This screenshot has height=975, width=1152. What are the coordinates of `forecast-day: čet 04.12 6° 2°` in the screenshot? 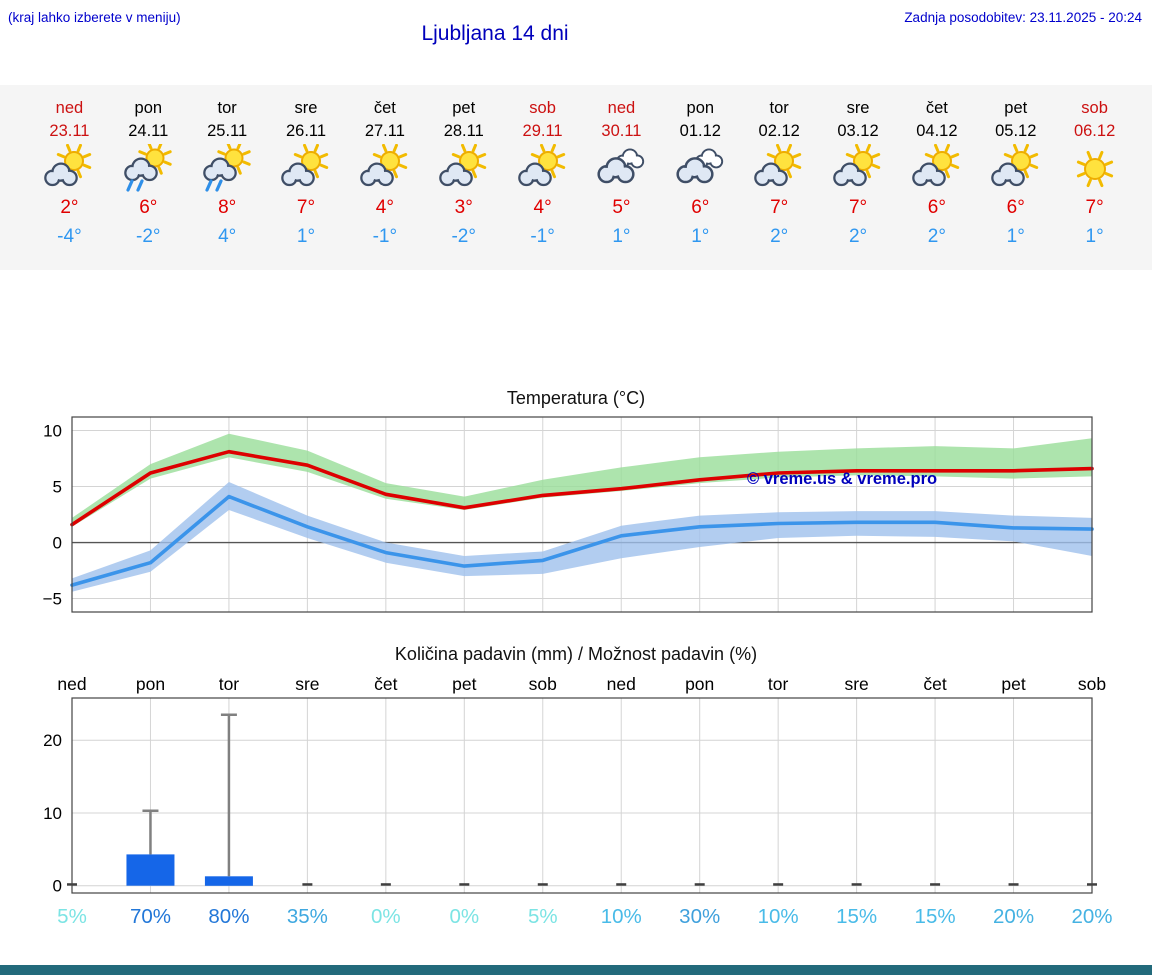 It's located at (936, 184).